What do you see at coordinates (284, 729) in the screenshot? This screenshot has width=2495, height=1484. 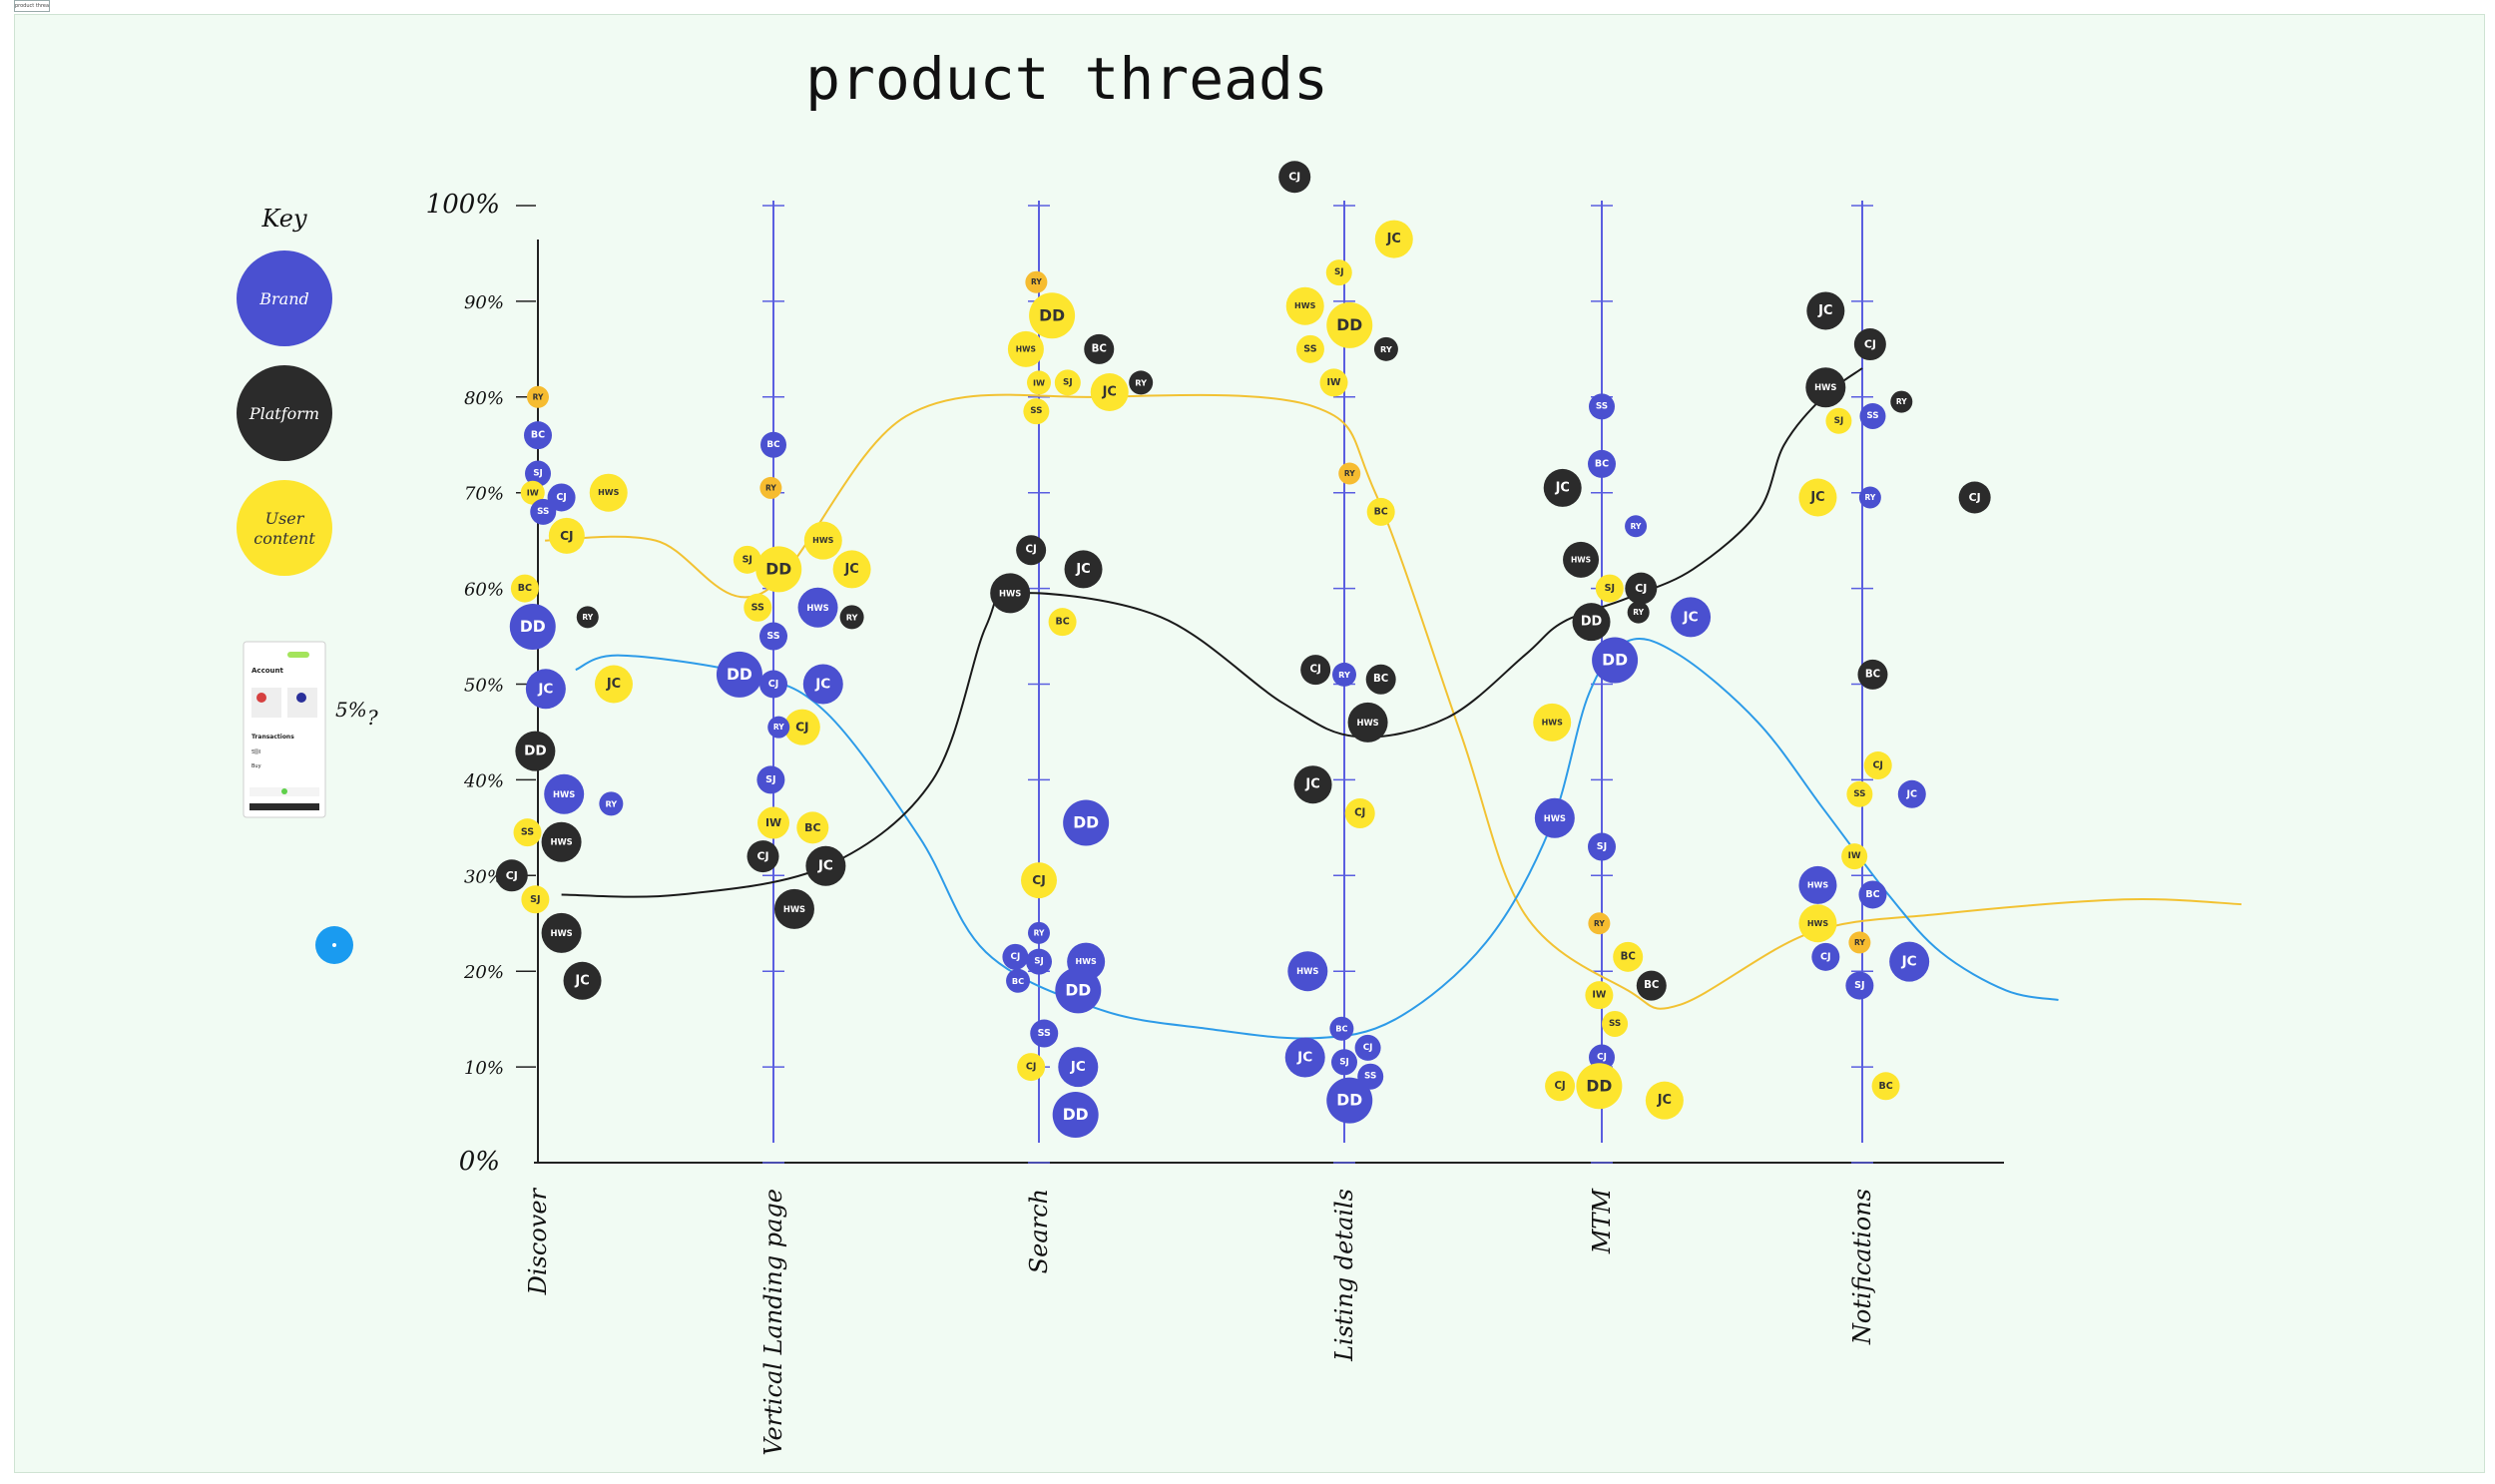 I see `phone-screenshot: Account Transactions Sell Buy` at bounding box center [284, 729].